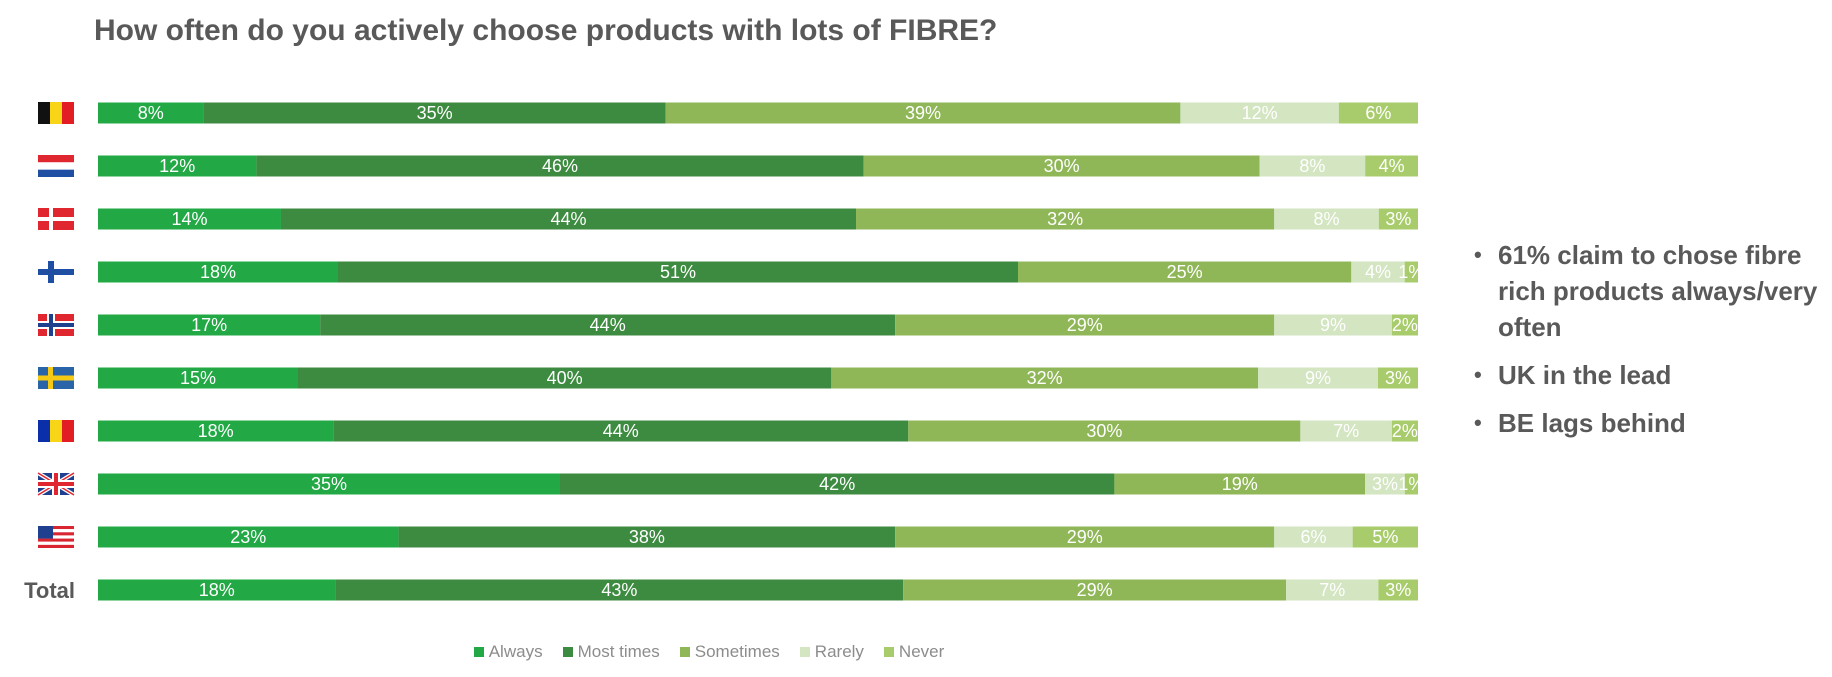  I want to click on data-label-rarely: 3%, so click(1385, 484).